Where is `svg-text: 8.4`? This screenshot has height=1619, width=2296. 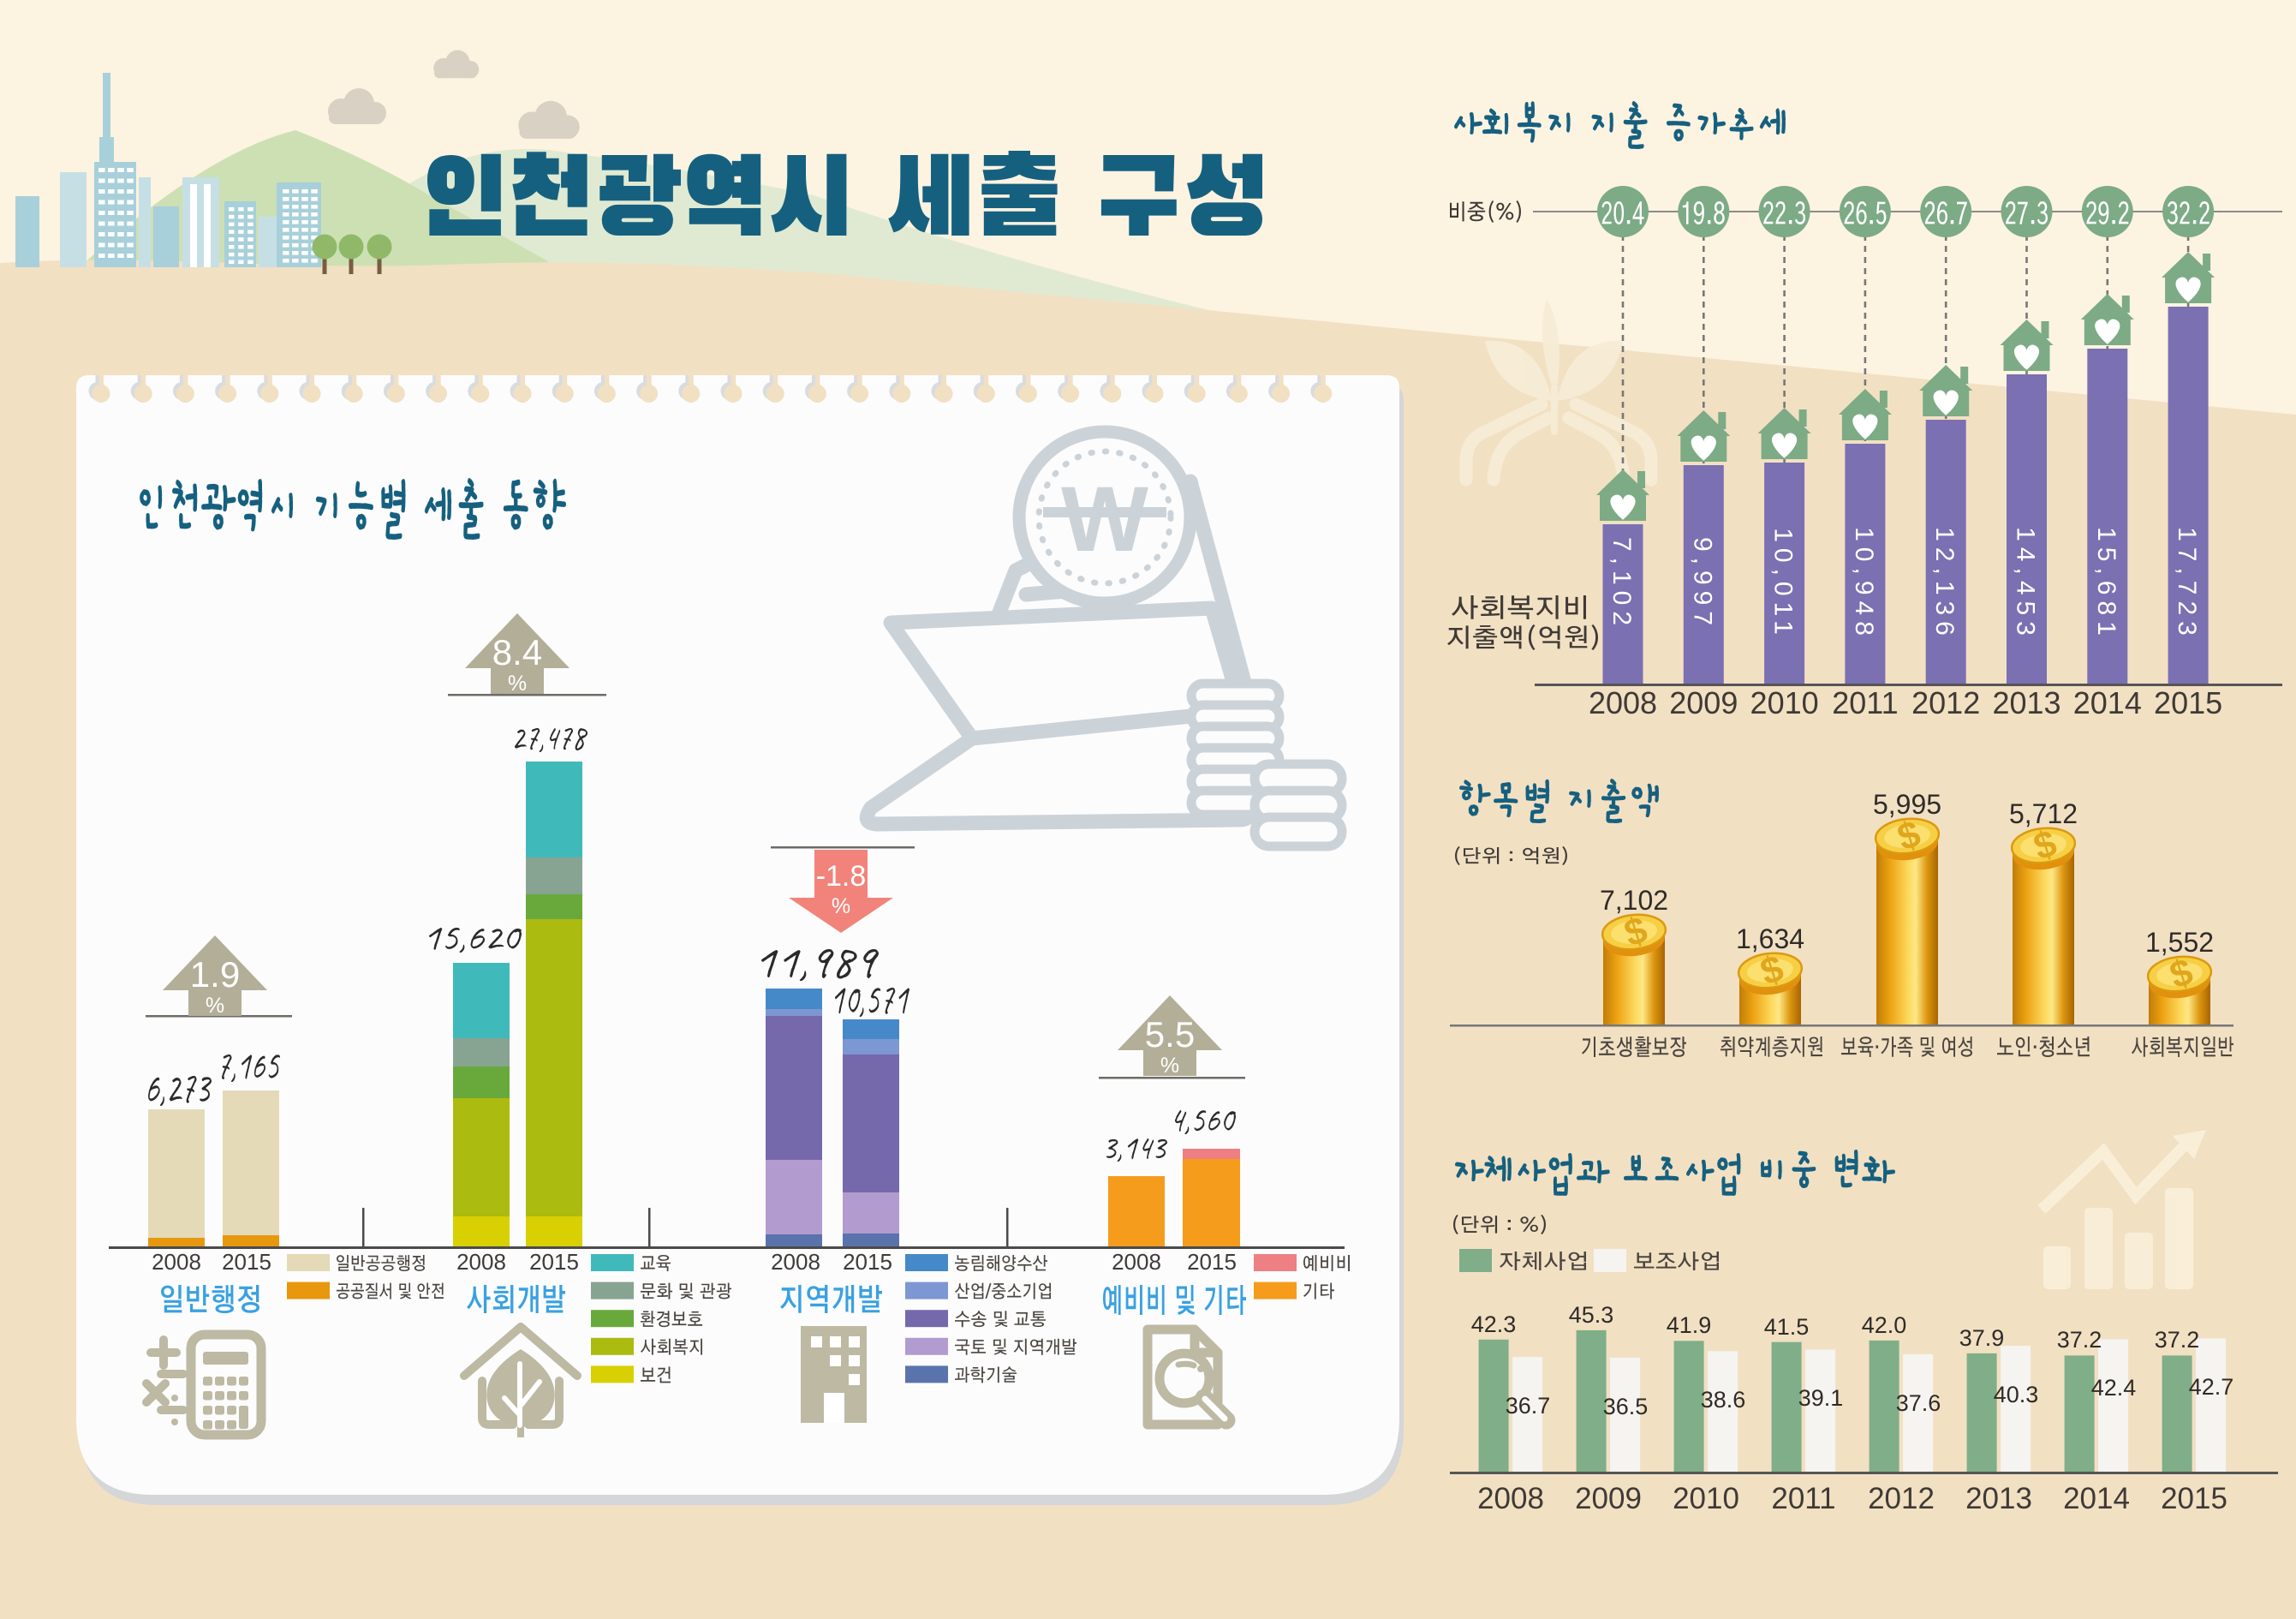
svg-text: 8.4 is located at coordinates (517, 652).